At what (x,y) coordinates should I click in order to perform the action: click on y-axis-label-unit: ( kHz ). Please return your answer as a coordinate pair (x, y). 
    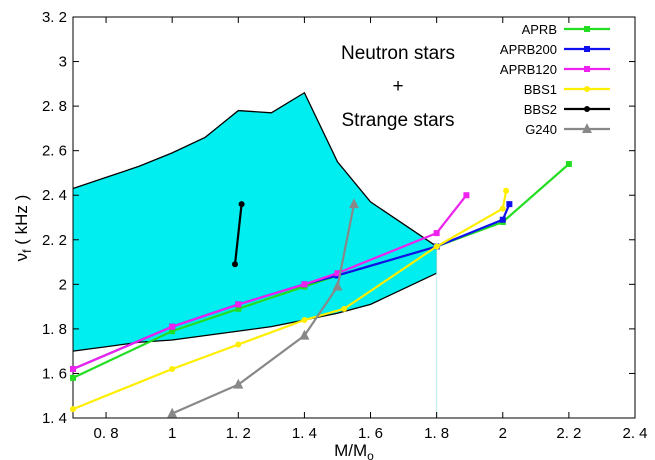
    Looking at the image, I should click on (21, 222).